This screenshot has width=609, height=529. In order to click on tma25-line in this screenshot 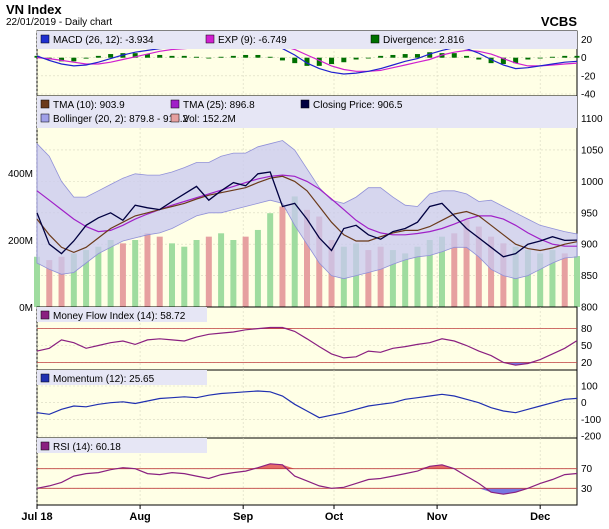, I will do `click(307, 210)`.